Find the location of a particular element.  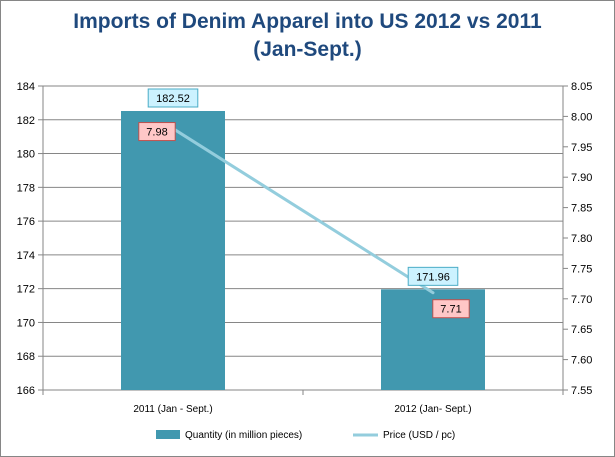

bar-data-label: 171.96 is located at coordinates (433, 277).